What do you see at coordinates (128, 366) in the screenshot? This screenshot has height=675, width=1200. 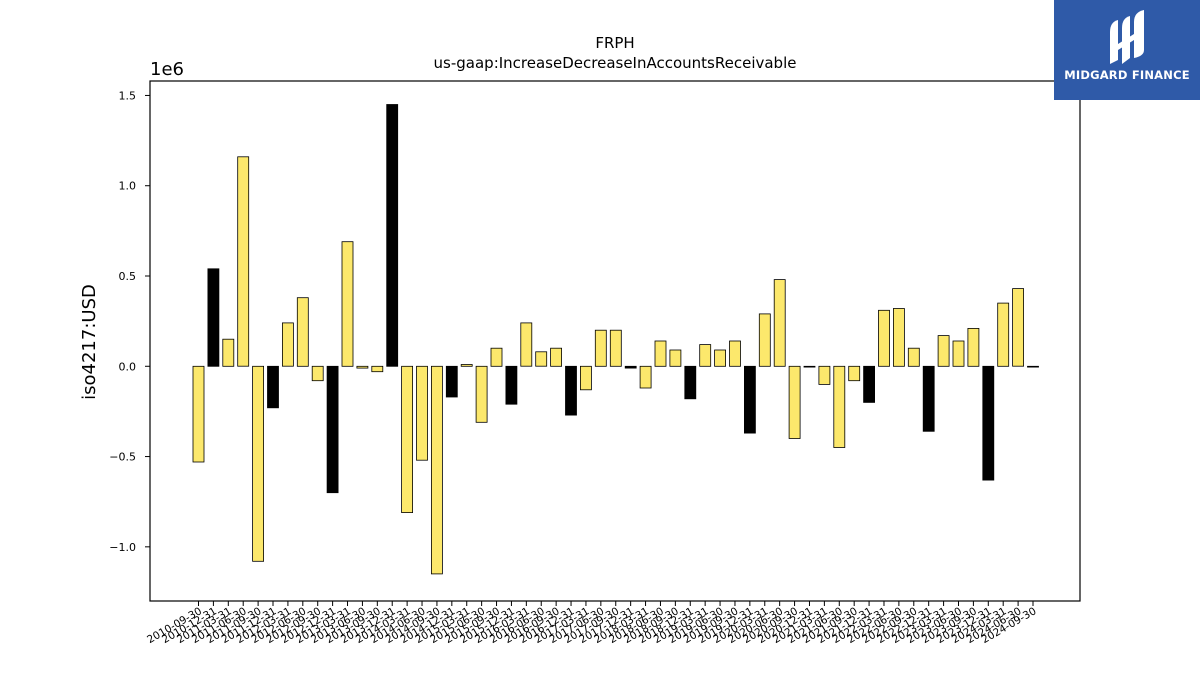 I see `y-tick-label: 0.0` at bounding box center [128, 366].